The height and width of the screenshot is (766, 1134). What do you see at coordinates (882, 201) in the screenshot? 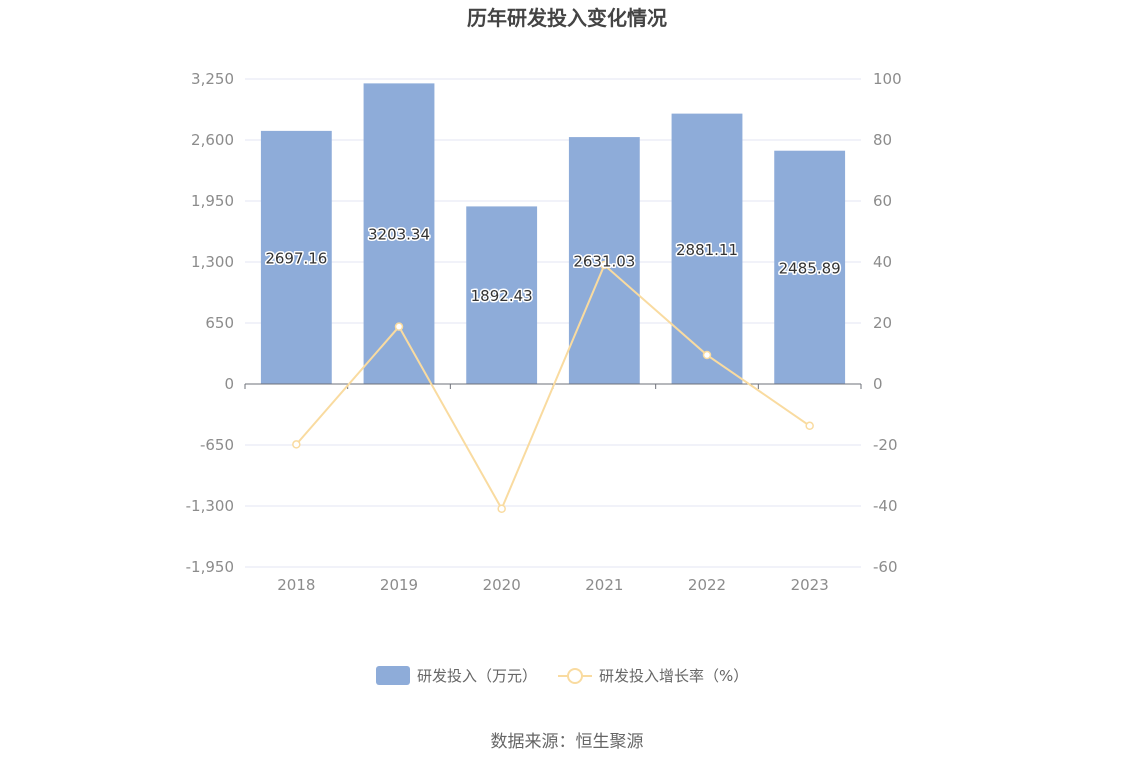
I see `right-tick-label: 60` at bounding box center [882, 201].